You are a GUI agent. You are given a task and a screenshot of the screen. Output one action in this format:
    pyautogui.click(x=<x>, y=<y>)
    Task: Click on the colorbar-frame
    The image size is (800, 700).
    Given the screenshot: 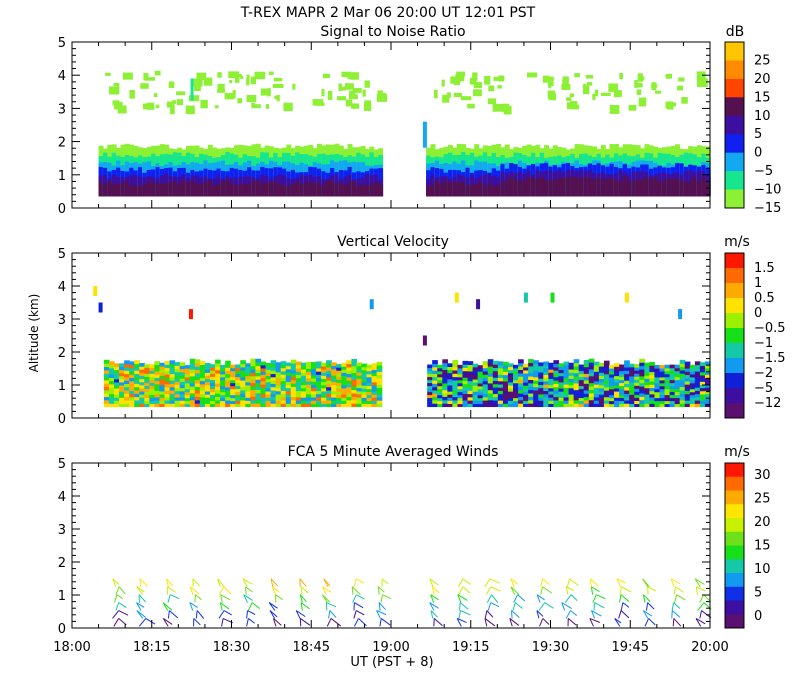 What is the action you would take?
    pyautogui.click(x=734, y=545)
    